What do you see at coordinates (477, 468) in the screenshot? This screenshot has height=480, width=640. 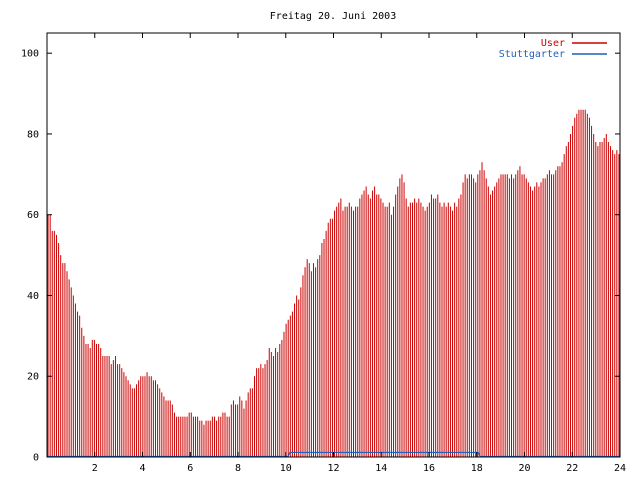 I see `x-tick-label: 18` at bounding box center [477, 468].